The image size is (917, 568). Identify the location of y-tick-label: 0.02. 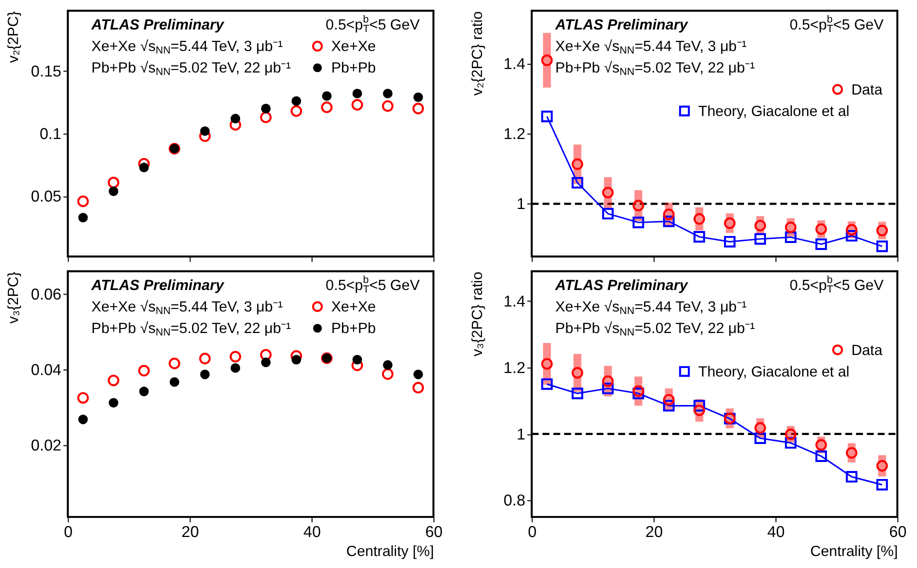
(46, 446).